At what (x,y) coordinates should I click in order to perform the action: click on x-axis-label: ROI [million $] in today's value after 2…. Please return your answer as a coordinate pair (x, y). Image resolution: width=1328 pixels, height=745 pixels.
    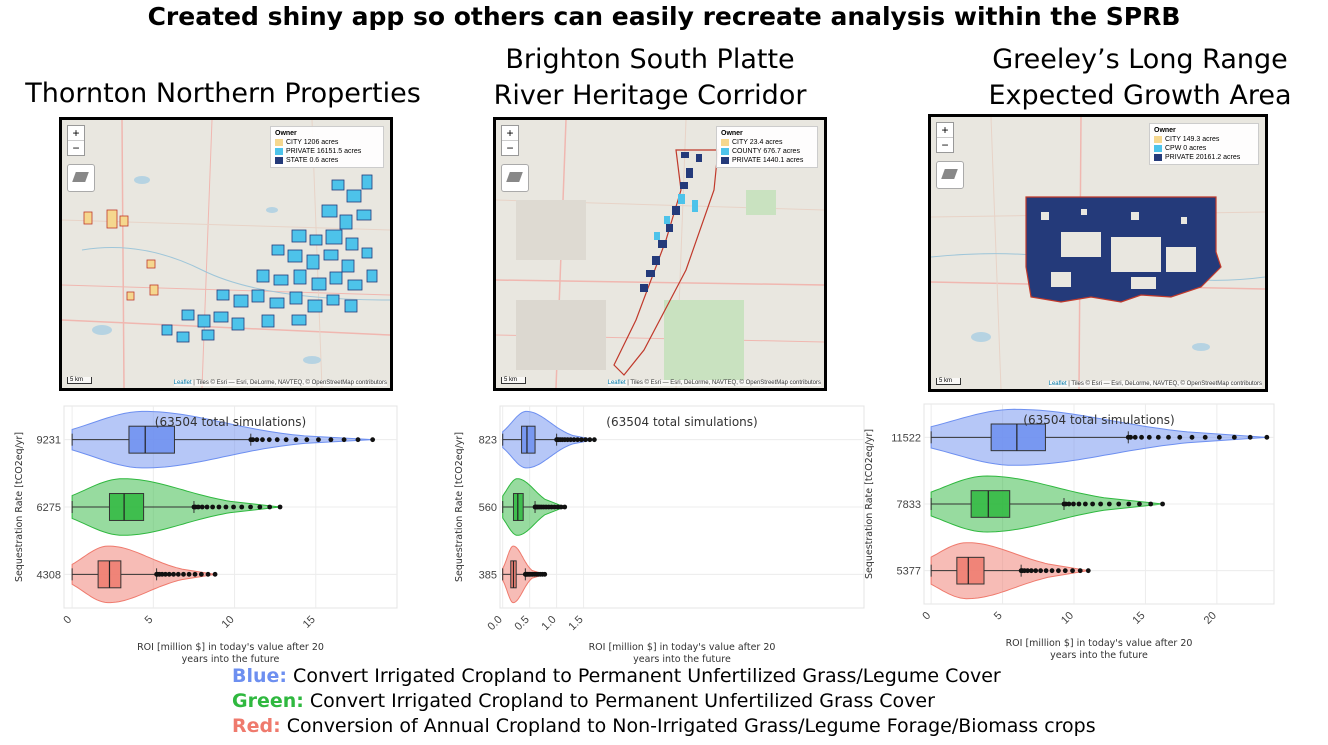
    Looking at the image, I should click on (1099, 643).